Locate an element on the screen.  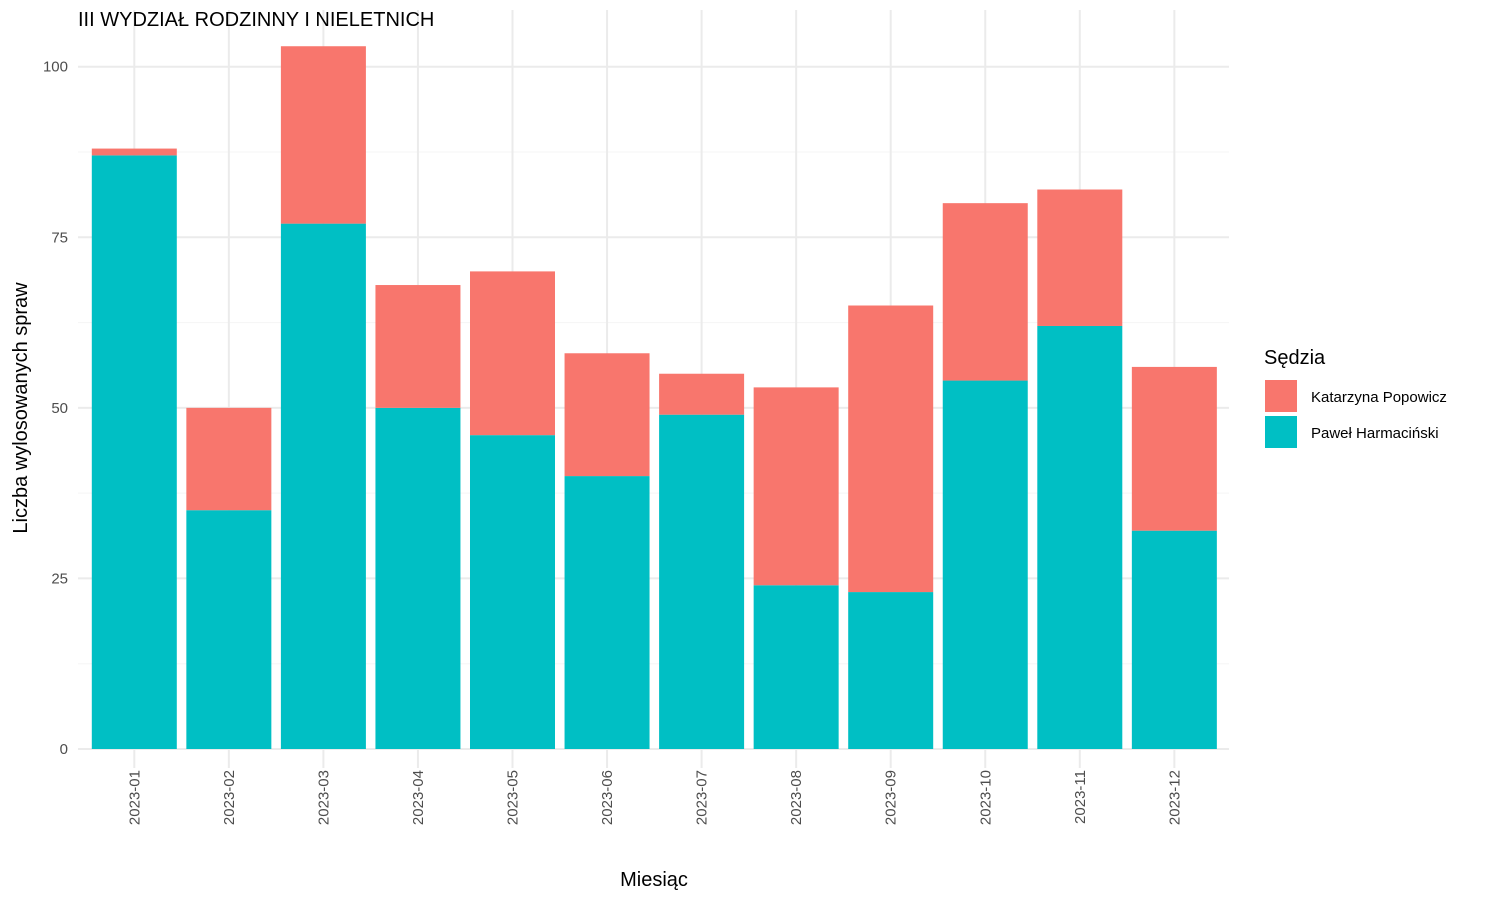
y-tick-label: 75 is located at coordinates (59, 237).